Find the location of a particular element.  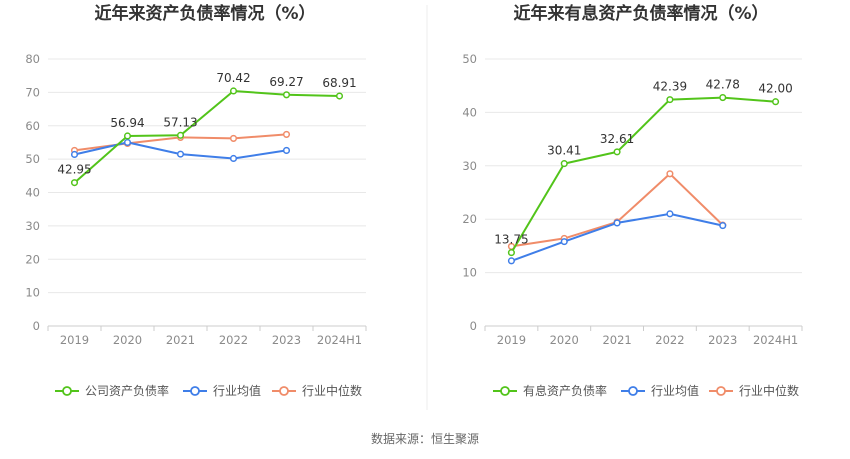

data-source-note: 数据来源：恒生聚源 is located at coordinates (425, 438).